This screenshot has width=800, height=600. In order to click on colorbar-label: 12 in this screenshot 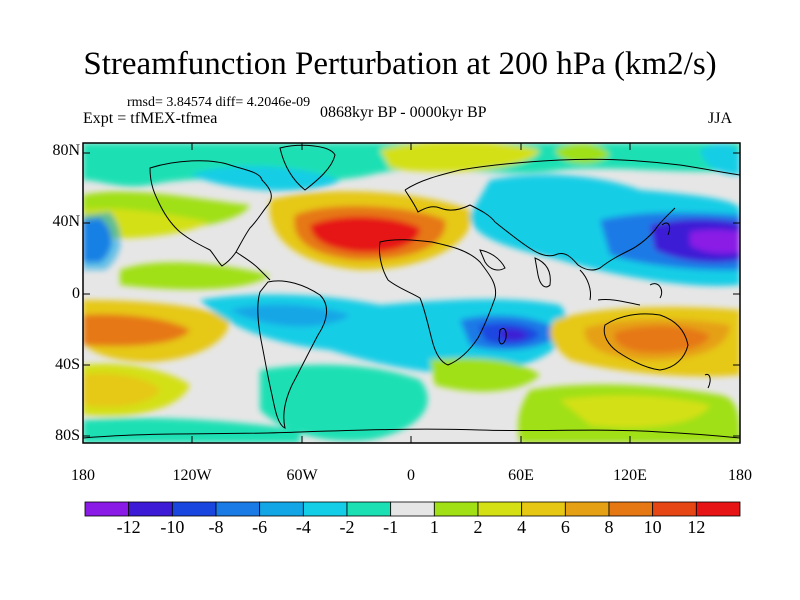, I will do `click(696, 527)`.